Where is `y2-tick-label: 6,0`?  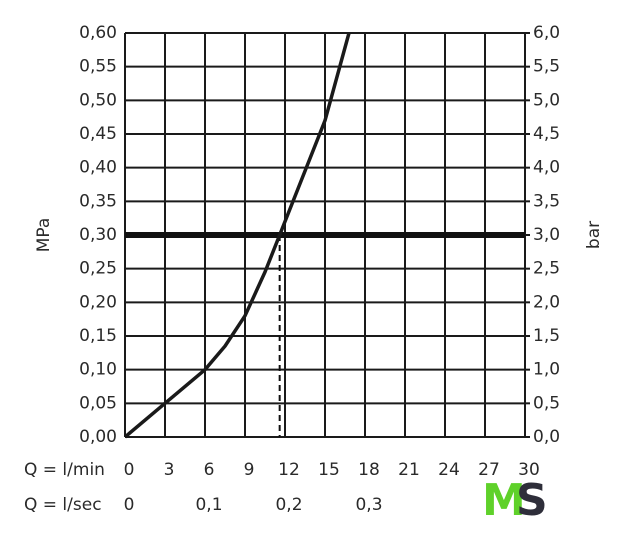
y2-tick-label: 6,0 is located at coordinates (546, 33).